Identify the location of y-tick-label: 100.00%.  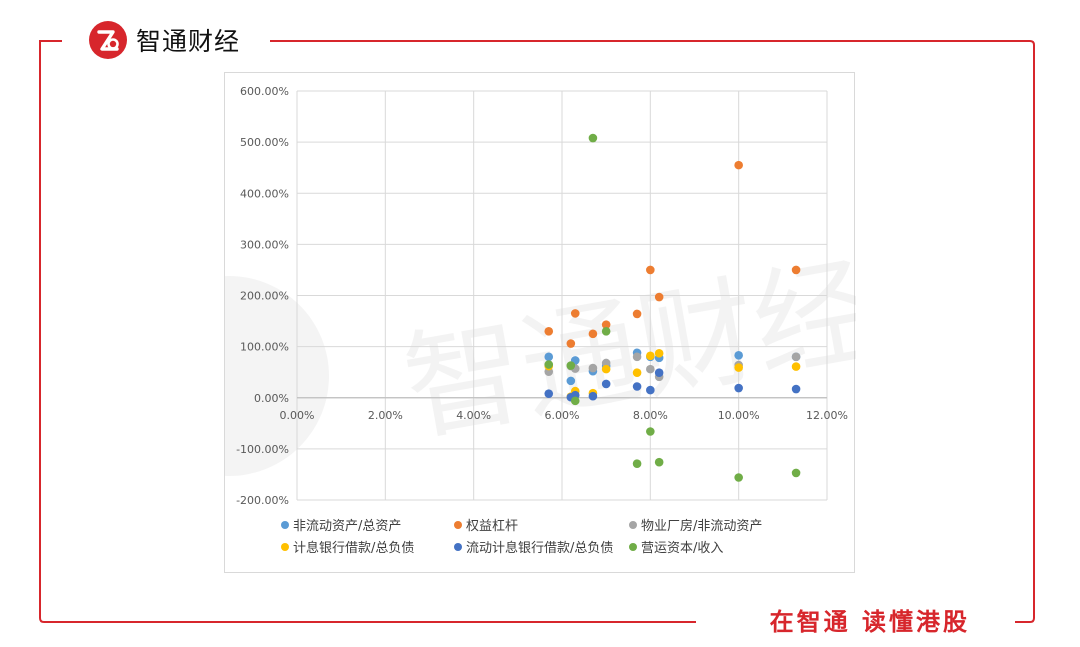
(264, 347).